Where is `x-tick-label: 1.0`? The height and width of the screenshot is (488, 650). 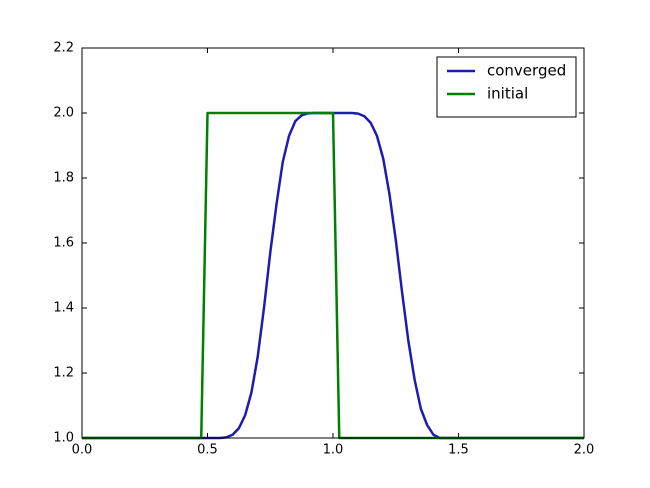 x-tick-label: 1.0 is located at coordinates (333, 450).